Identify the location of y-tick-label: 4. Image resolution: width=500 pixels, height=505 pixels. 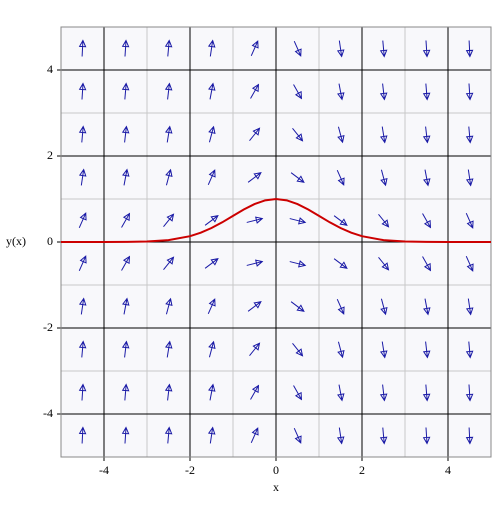
(50, 69).